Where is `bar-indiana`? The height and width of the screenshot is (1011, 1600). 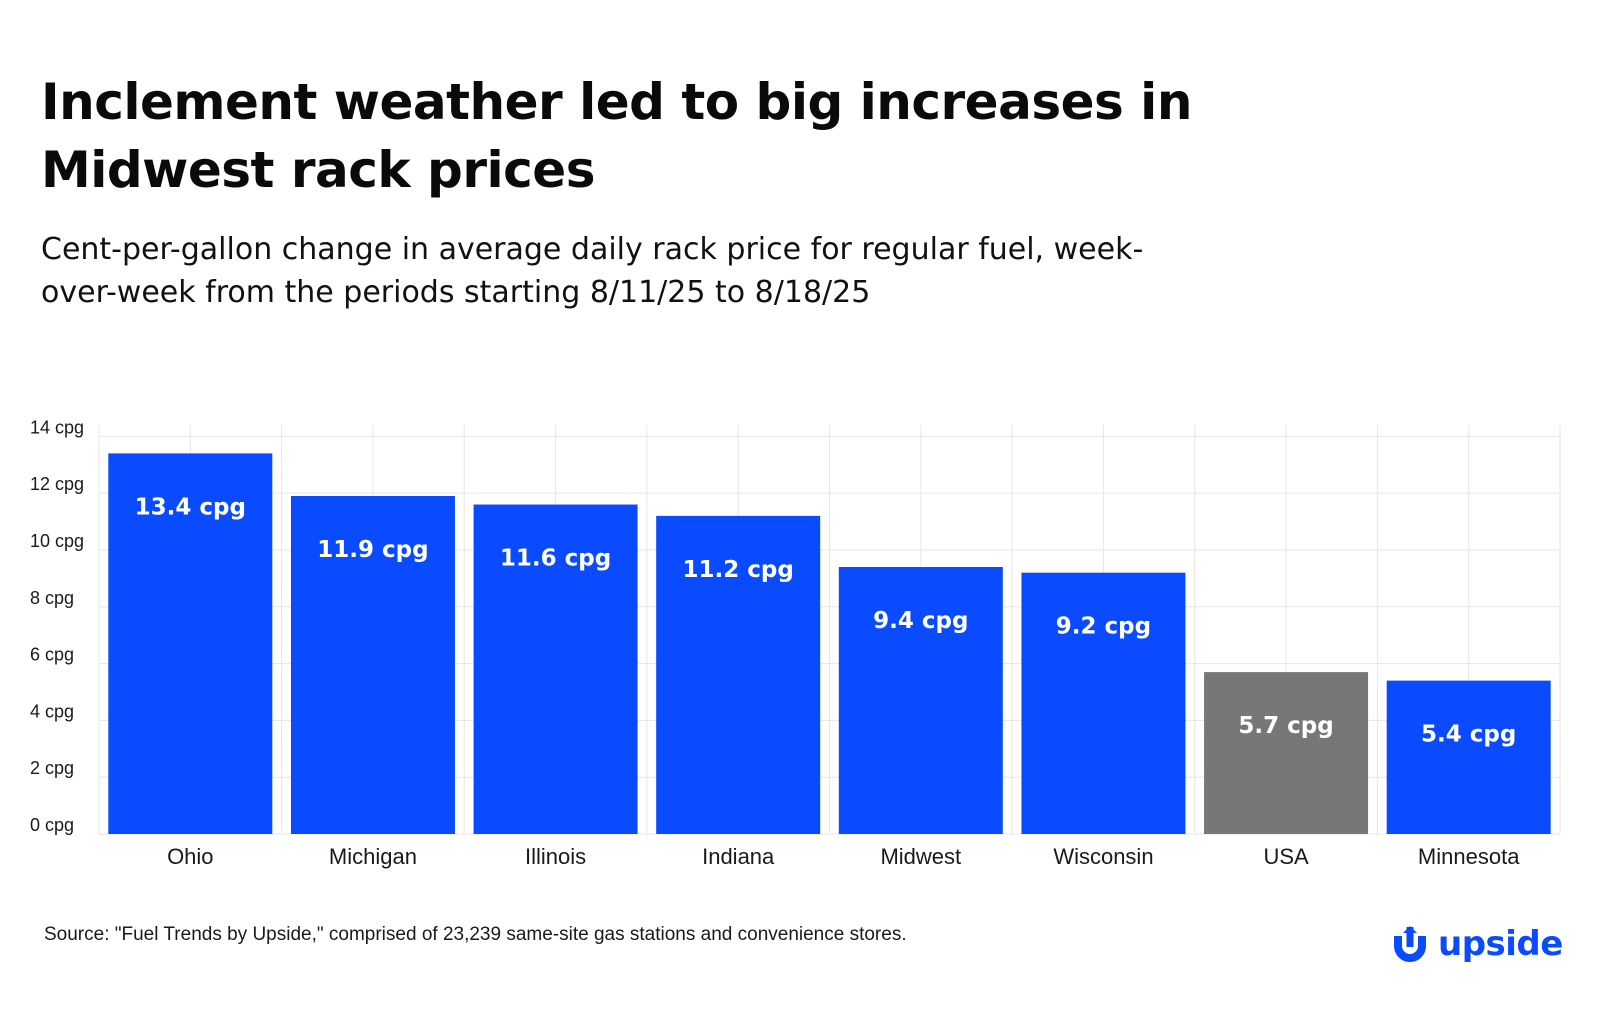
bar-indiana is located at coordinates (738, 674).